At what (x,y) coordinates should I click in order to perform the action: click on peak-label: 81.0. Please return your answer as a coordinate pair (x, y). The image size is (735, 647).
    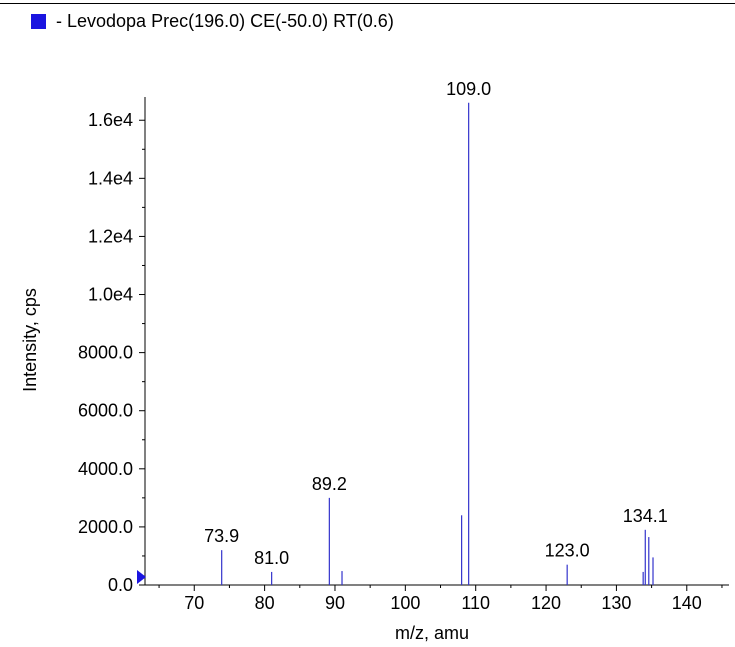
    Looking at the image, I should click on (271, 558).